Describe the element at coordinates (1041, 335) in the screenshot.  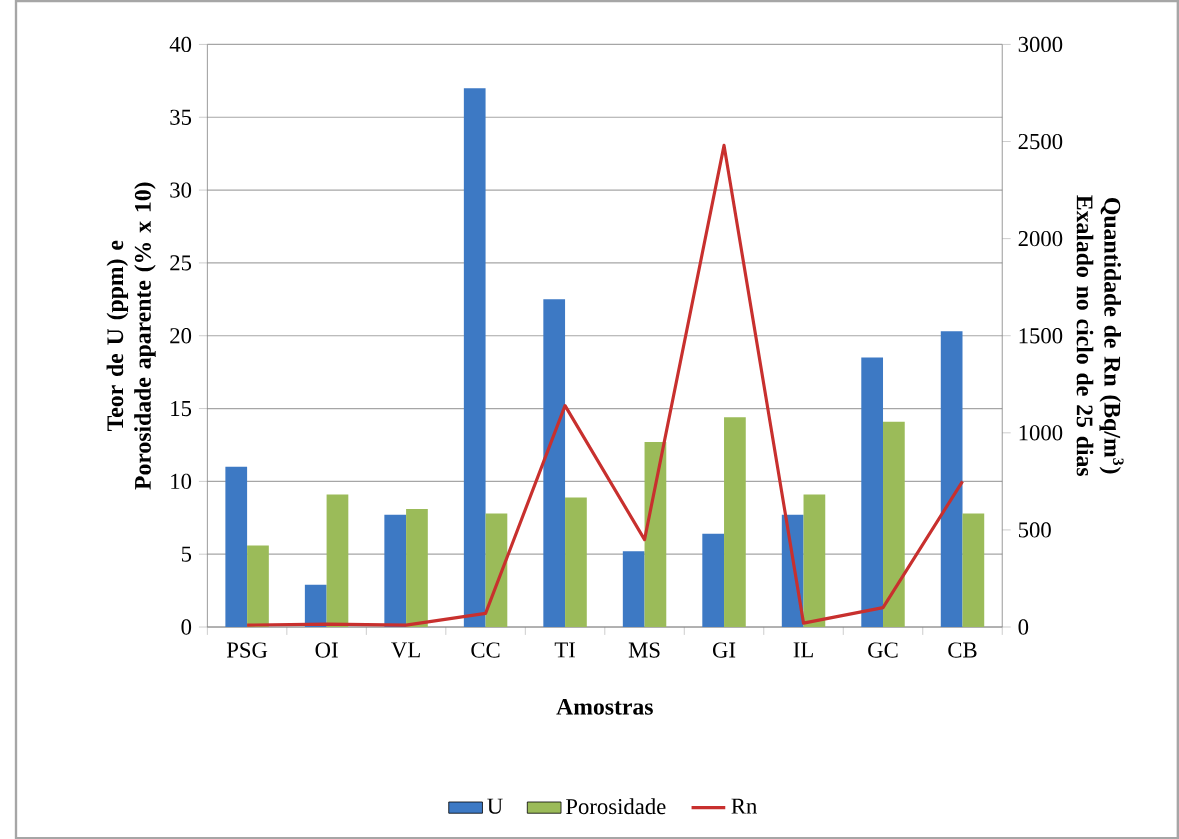
I see `y2-tick-label: 1500` at that location.